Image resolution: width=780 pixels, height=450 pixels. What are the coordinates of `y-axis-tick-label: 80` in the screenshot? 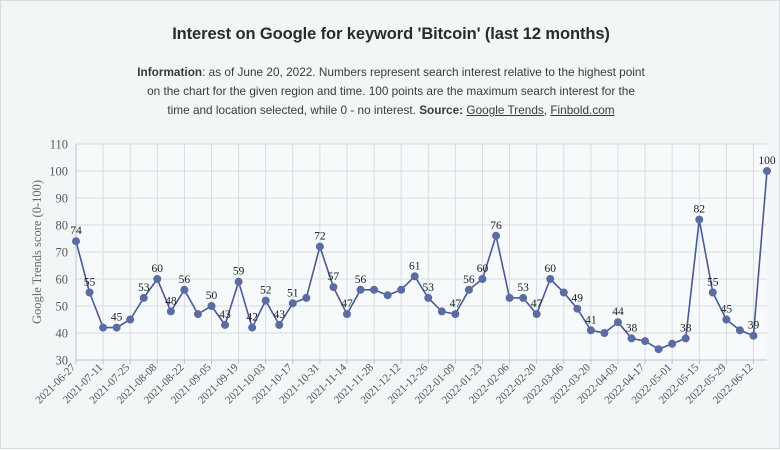 It's located at (62, 226).